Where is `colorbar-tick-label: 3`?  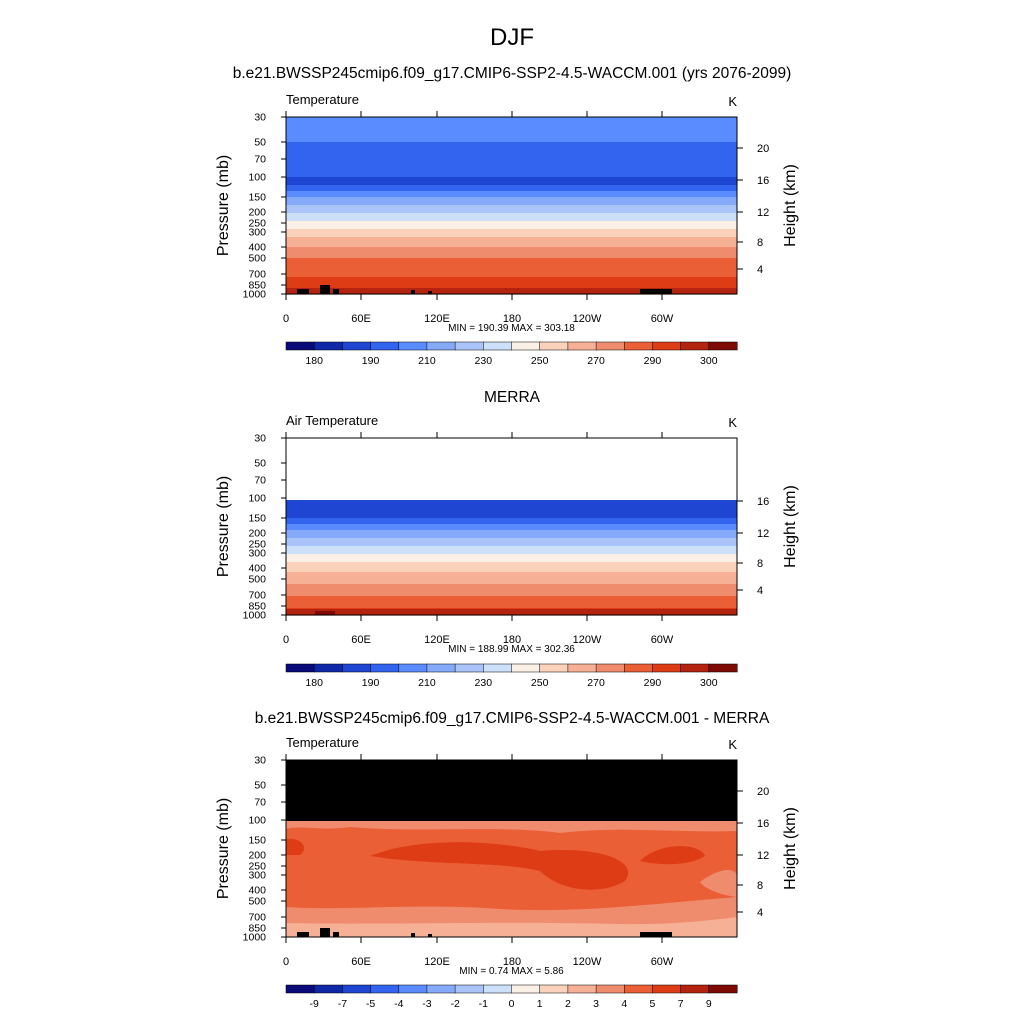 colorbar-tick-label: 3 is located at coordinates (596, 1004).